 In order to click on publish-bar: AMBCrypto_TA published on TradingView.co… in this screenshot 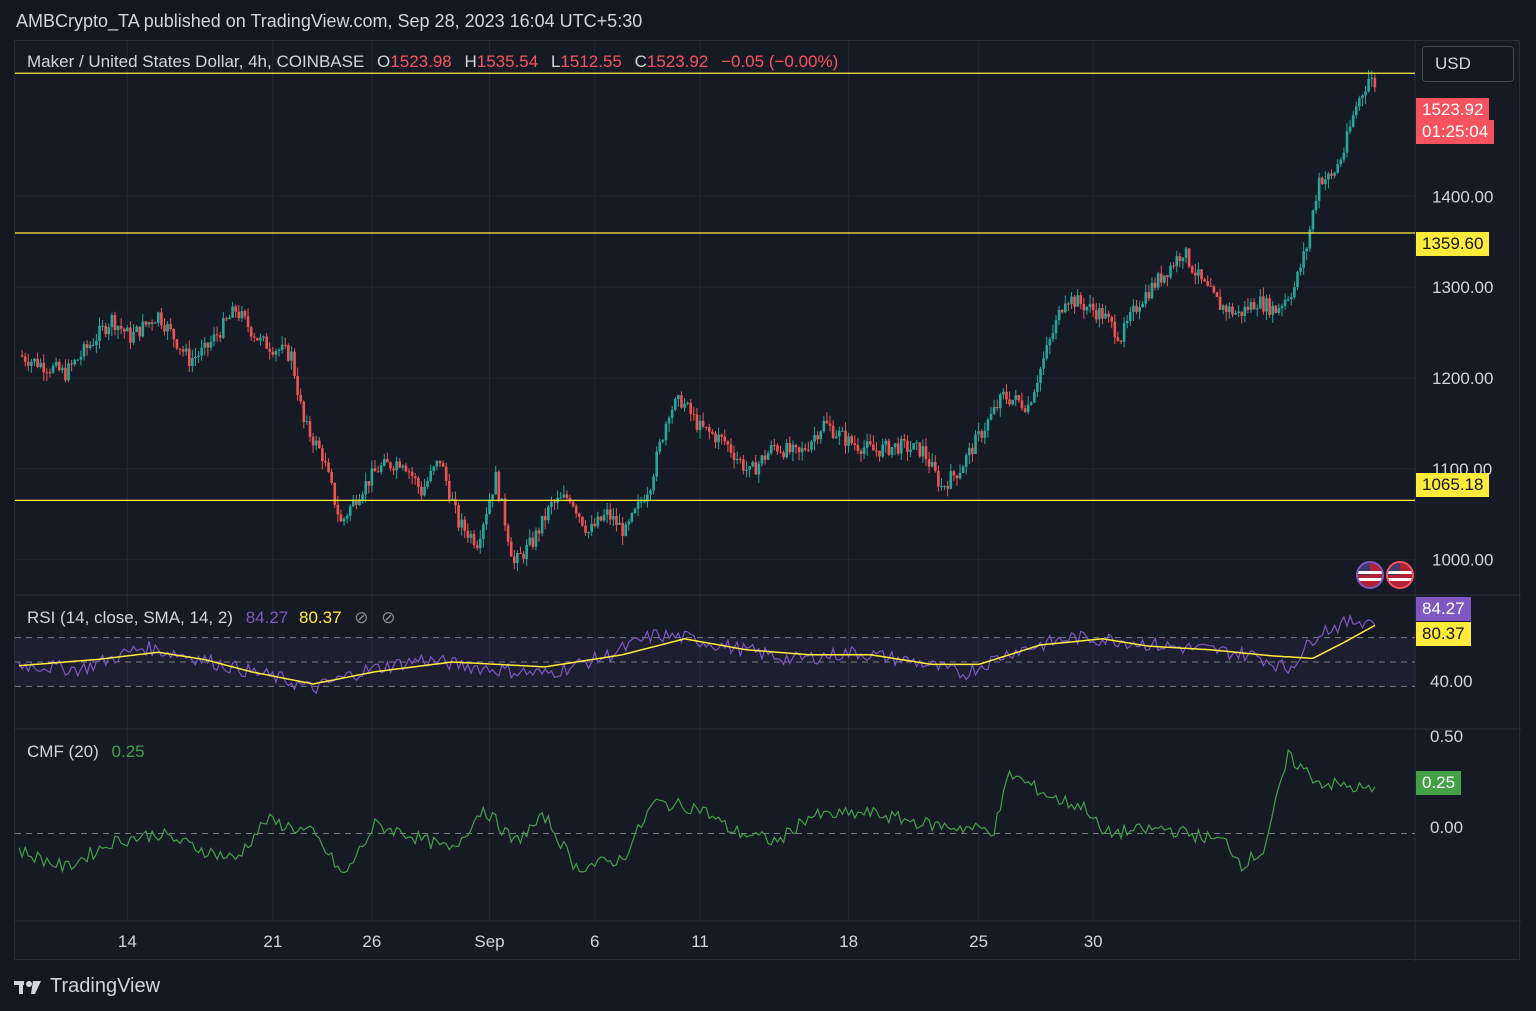, I will do `click(768, 20)`.